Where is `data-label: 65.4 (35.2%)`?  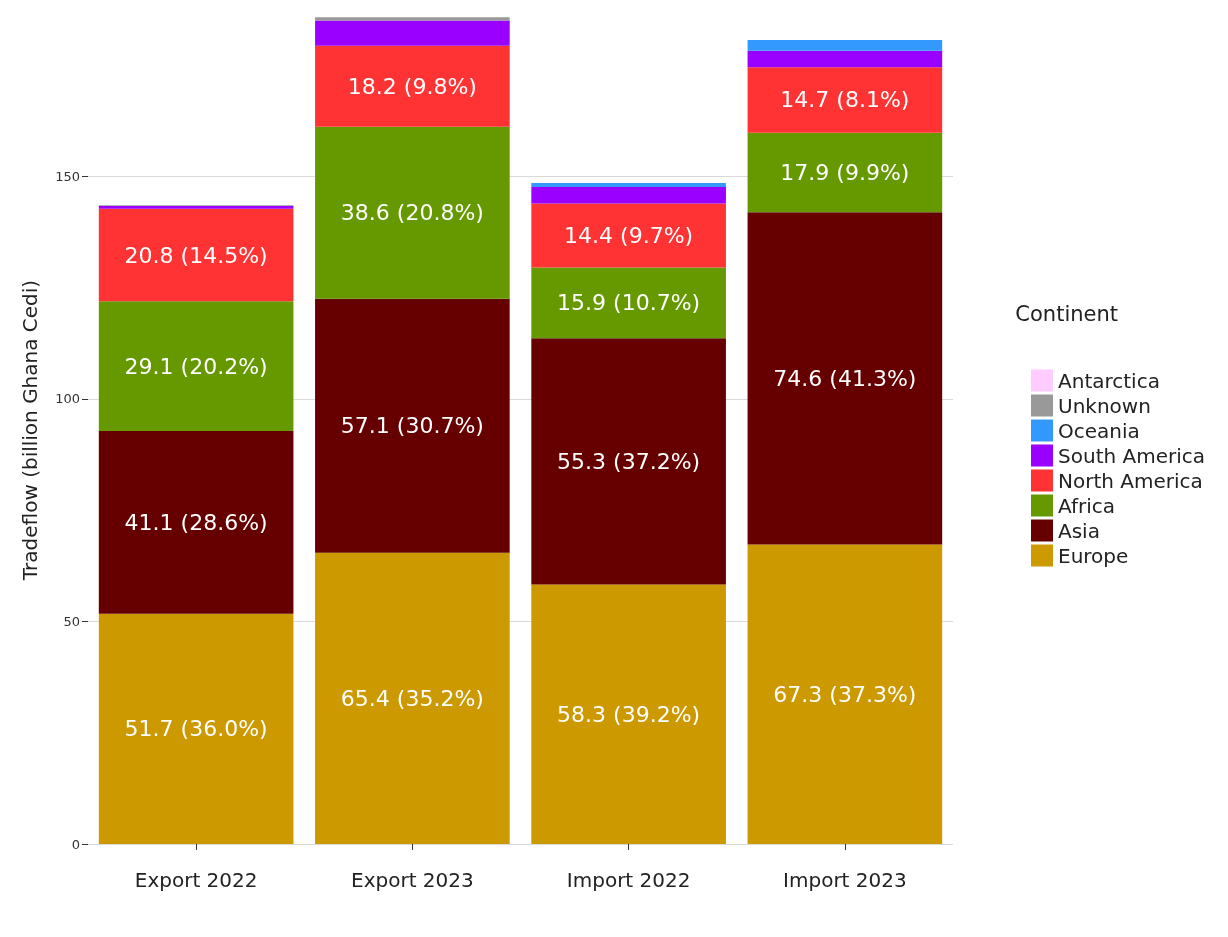 data-label: 65.4 (35.2%) is located at coordinates (412, 698).